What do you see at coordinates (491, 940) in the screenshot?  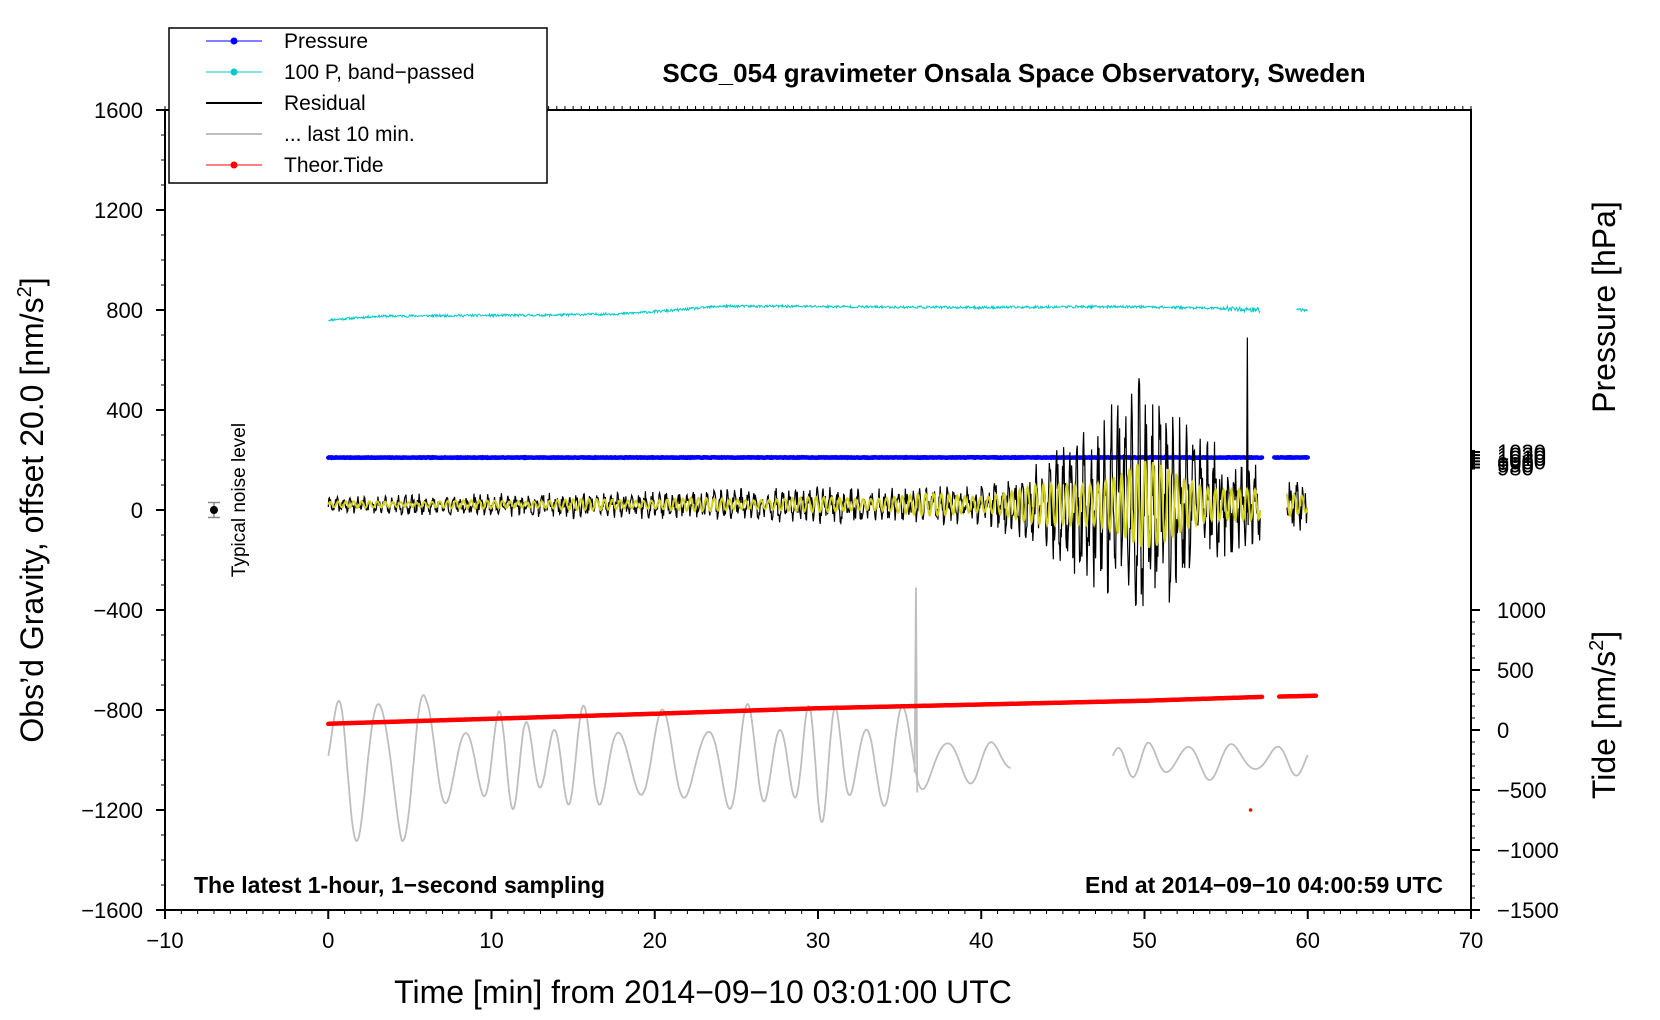 I see `x-tick-label: 10` at bounding box center [491, 940].